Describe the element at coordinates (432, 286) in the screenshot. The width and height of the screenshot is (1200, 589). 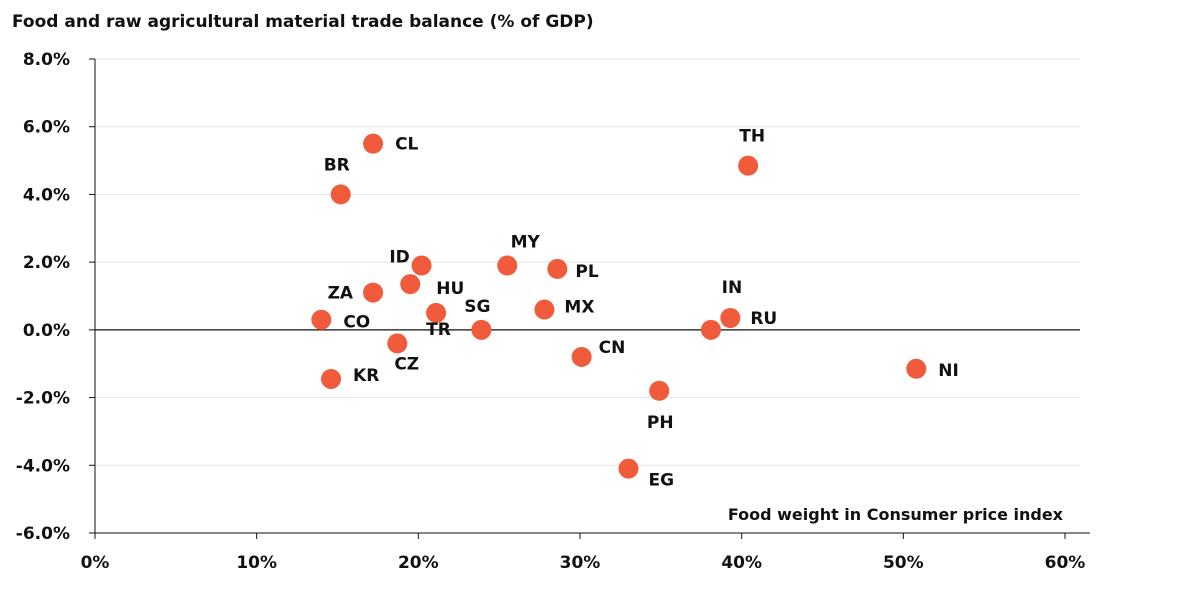
I see `point-hu: HU` at that location.